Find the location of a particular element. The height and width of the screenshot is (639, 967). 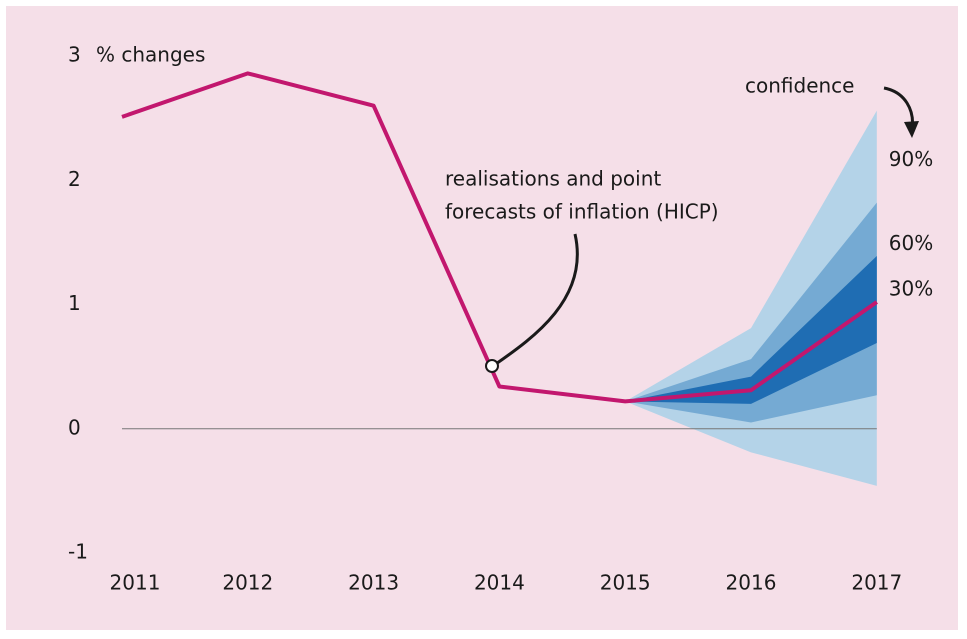

x-tick-label: 2012 is located at coordinates (247, 583).